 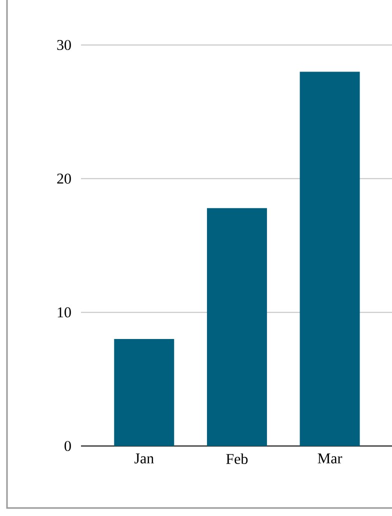 What do you see at coordinates (64, 179) in the screenshot?
I see `y-tick-label: 20` at bounding box center [64, 179].